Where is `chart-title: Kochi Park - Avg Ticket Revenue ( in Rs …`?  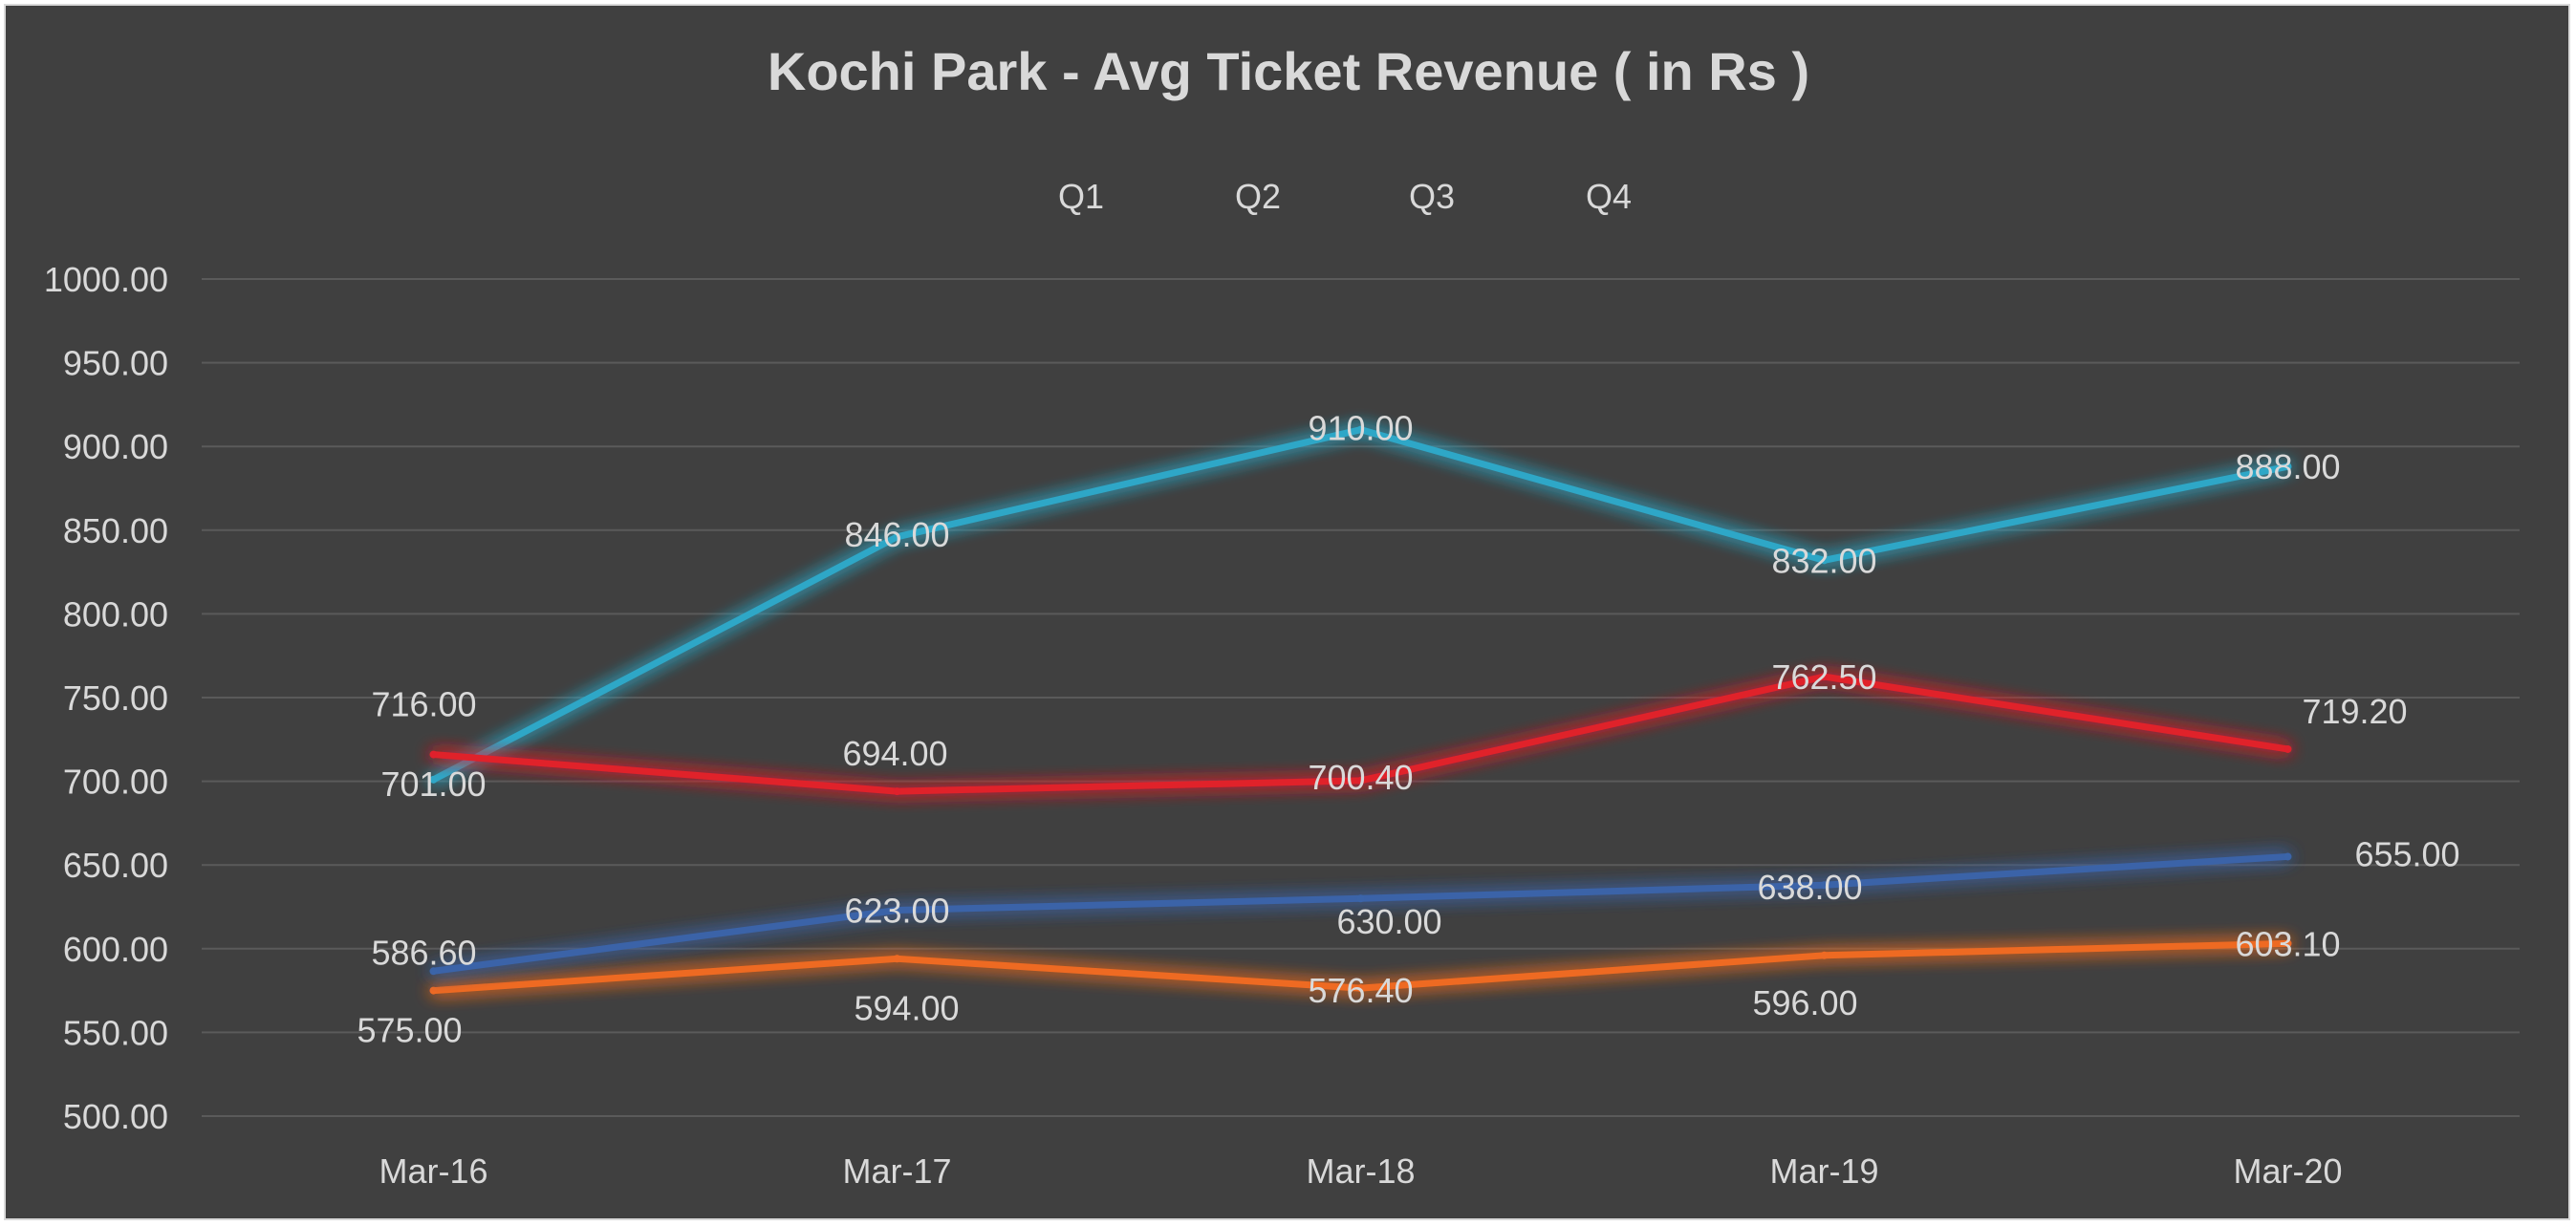 chart-title: Kochi Park - Avg Ticket Revenue ( in Rs … is located at coordinates (1288, 71).